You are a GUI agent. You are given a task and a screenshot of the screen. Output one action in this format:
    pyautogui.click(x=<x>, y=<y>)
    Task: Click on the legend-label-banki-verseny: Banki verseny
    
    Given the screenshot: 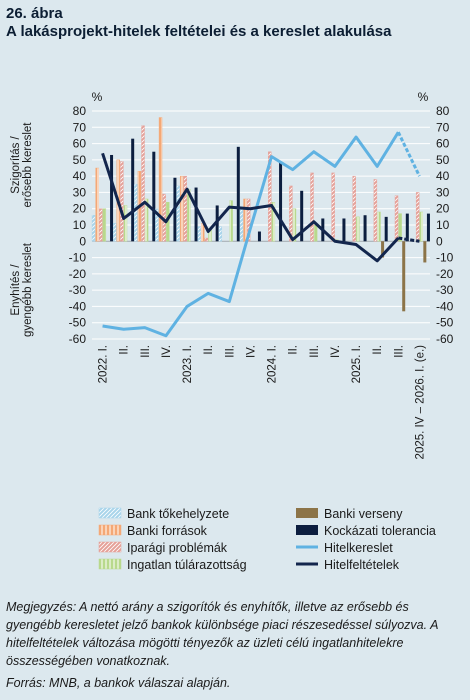 What is the action you would take?
    pyautogui.click(x=363, y=514)
    